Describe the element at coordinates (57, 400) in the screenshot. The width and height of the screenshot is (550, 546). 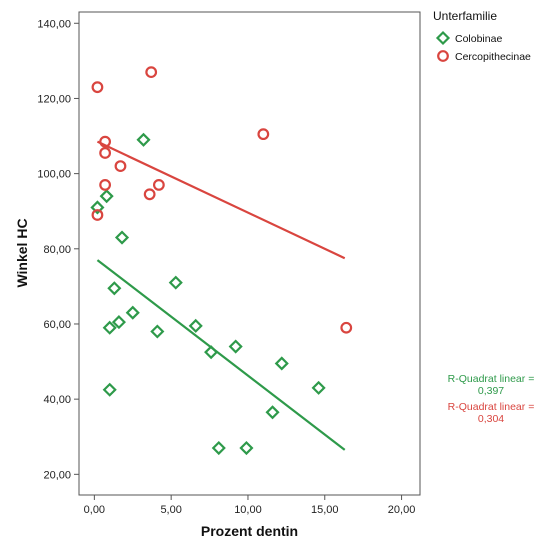
I see `y-tick-label: 40,00` at that location.